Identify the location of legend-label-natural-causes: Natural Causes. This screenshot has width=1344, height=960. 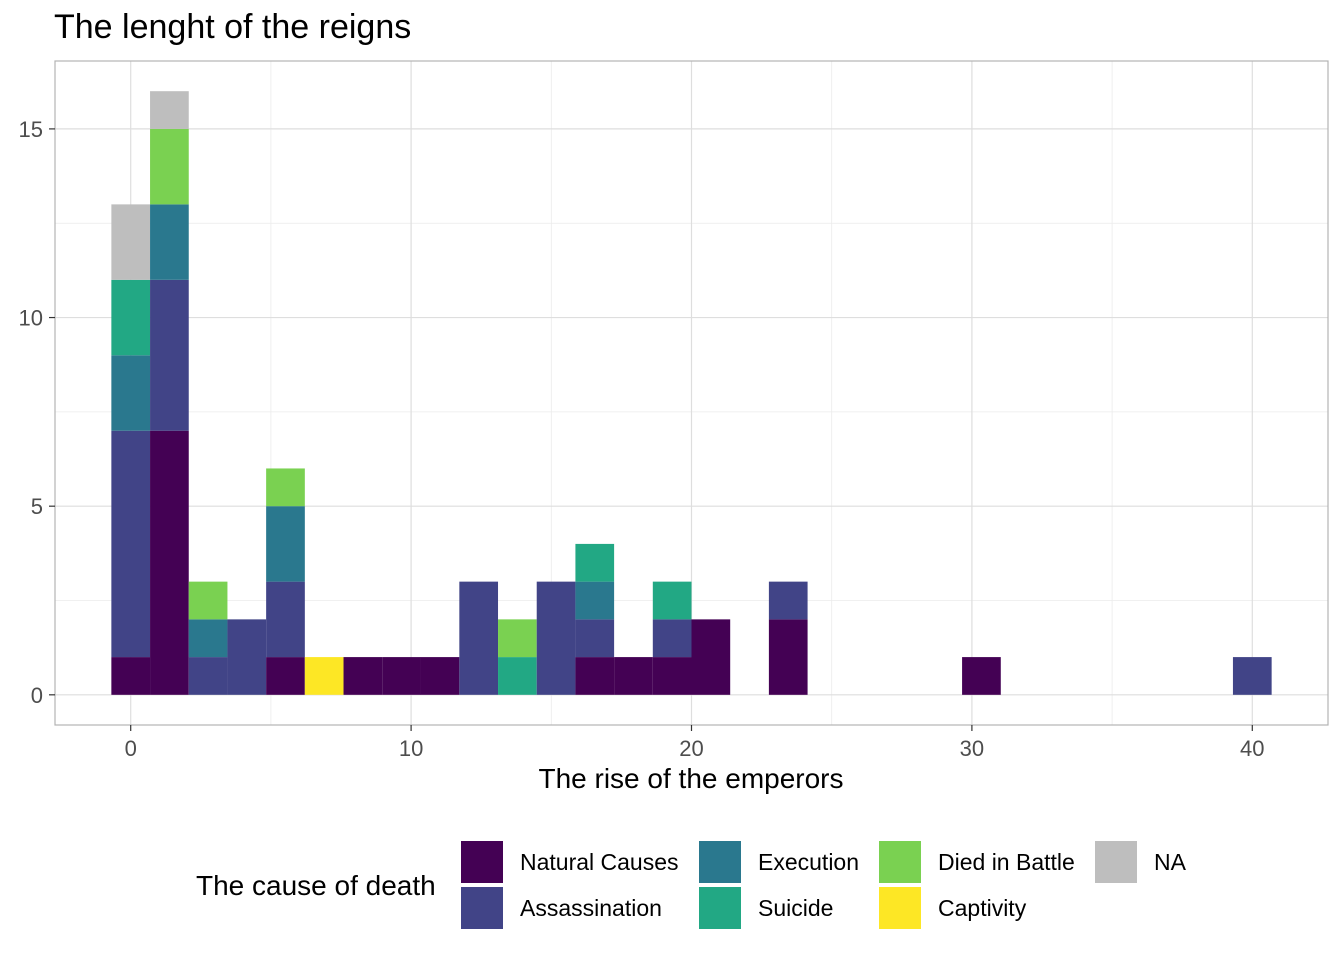
(599, 862).